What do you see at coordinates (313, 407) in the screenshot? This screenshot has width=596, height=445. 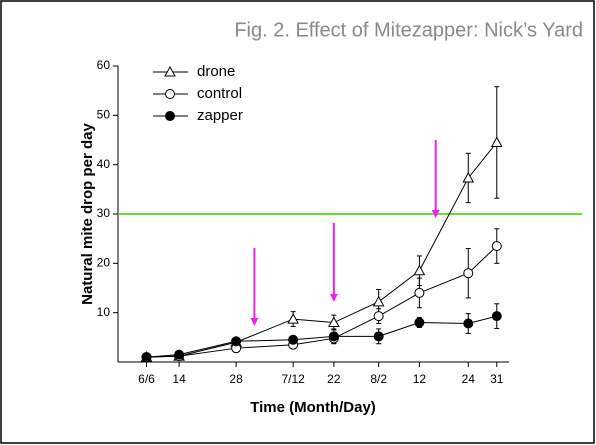 I see `x-axis-label: Time (Month/Day)` at bounding box center [313, 407].